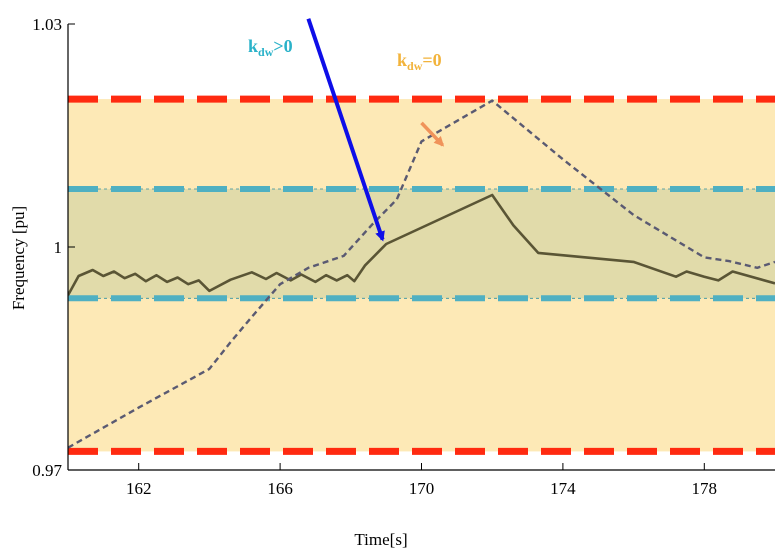 The width and height of the screenshot is (775, 553). I want to click on annotations: kdw>0 kdw=0, so click(346, 130).